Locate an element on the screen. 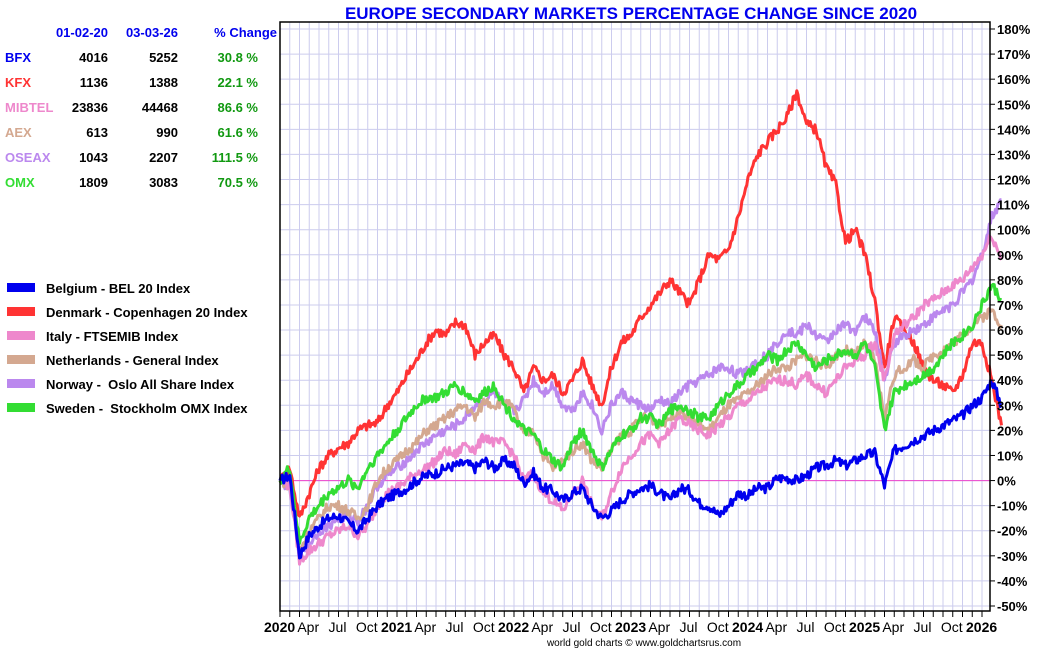 Image resolution: width=1050 pixels, height=650 pixels. y-tick-label: 170% is located at coordinates (1014, 54).